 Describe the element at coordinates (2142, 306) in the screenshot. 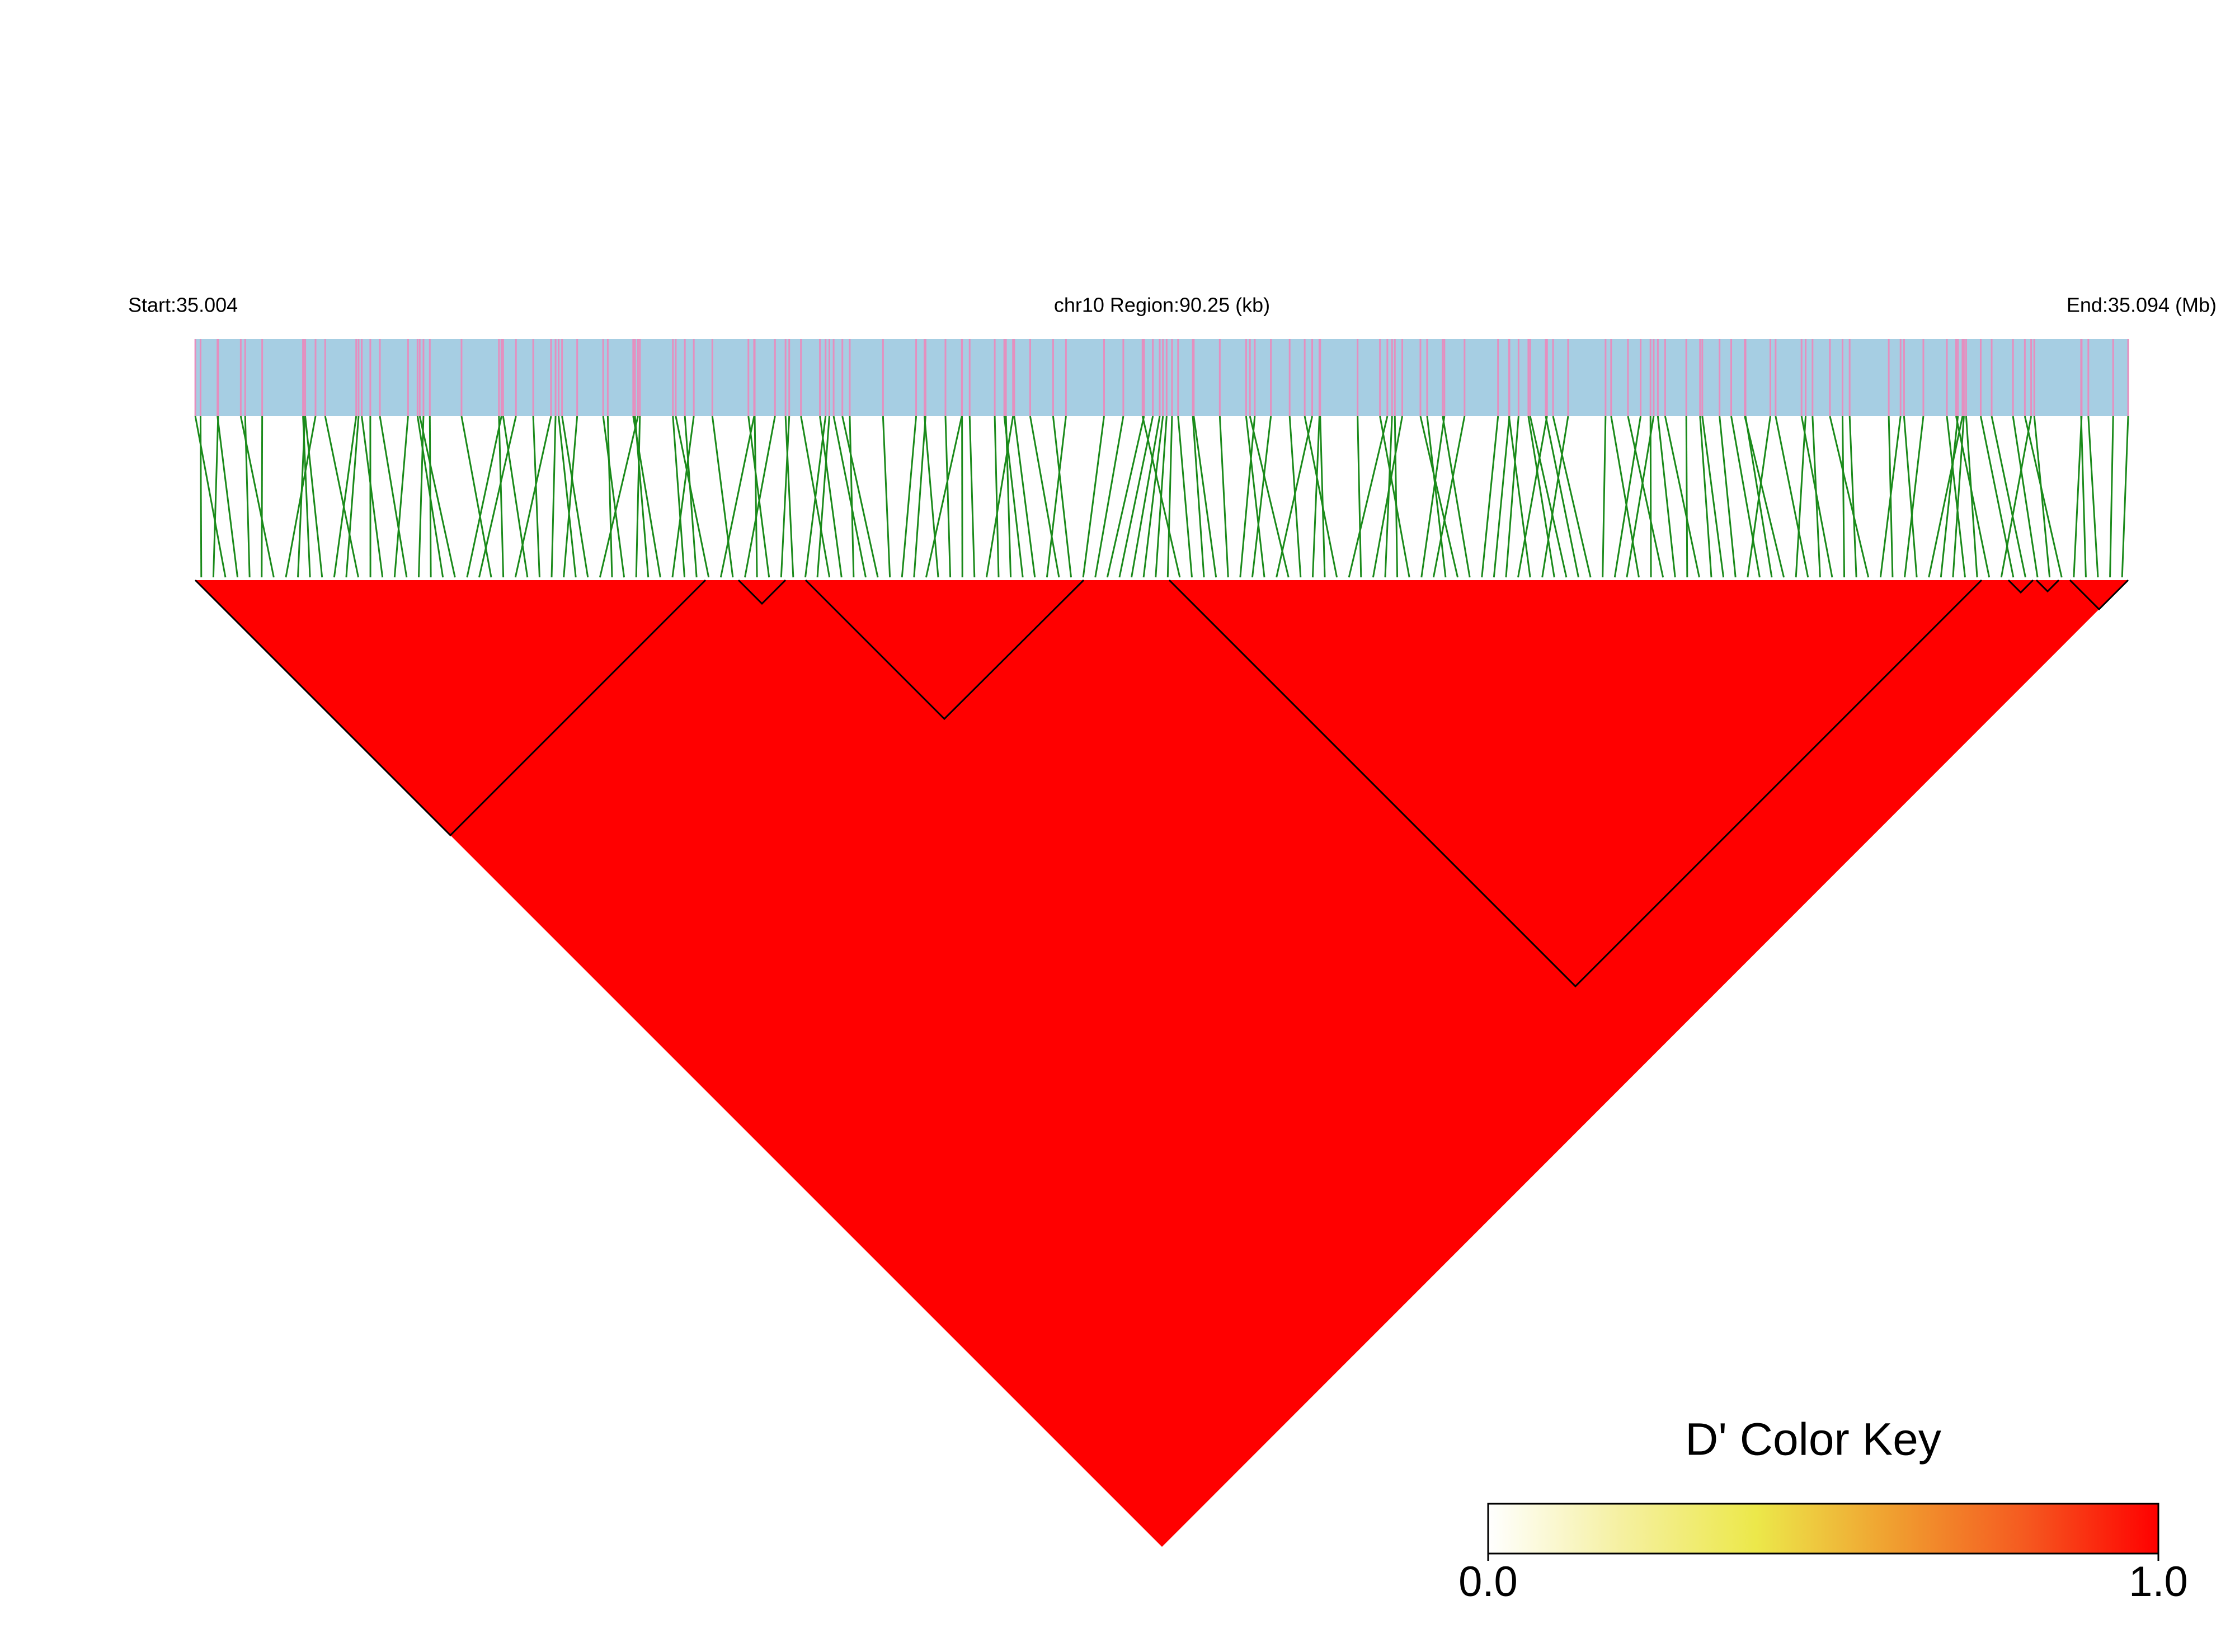

I see `end-label: End:35.094 (Mb)` at that location.